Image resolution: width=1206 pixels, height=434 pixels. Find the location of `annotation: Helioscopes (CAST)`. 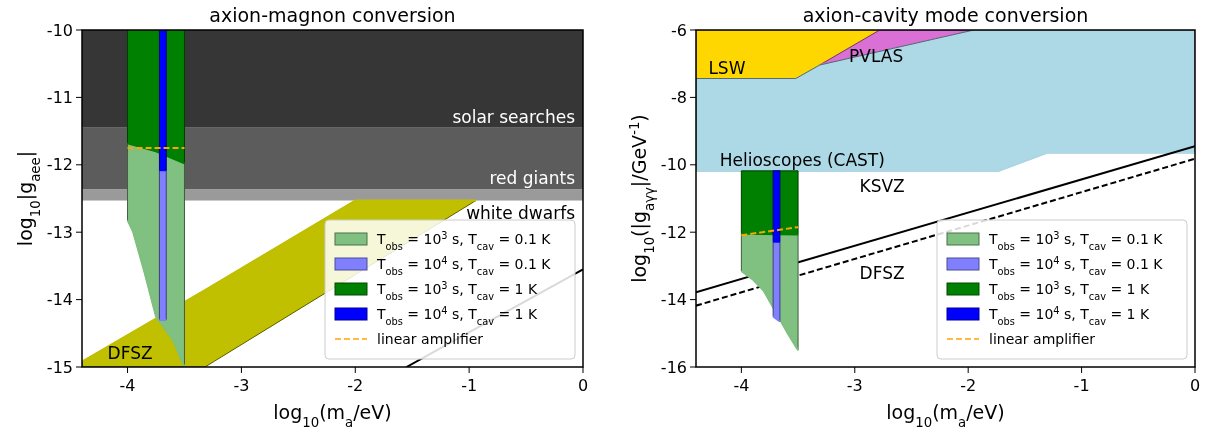

annotation: Helioscopes (CAST) is located at coordinates (802, 160).